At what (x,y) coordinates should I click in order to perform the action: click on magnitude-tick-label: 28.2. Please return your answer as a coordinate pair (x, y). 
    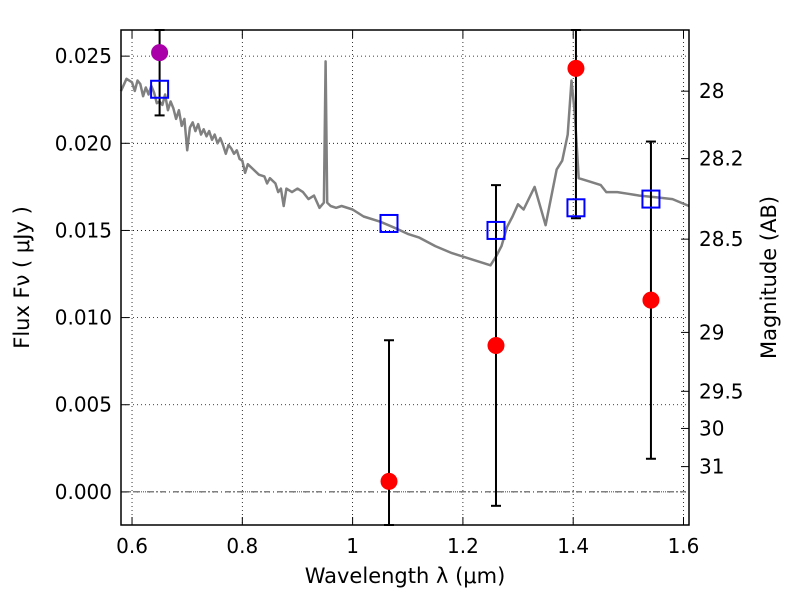
    Looking at the image, I should click on (721, 159).